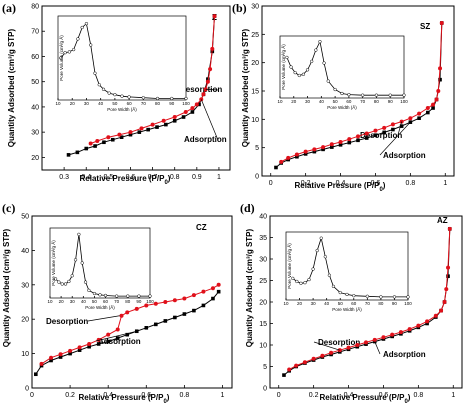  What do you see at coordinates (25, 354) in the screenshot?
I see `y-tick-label: 10` at bounding box center [25, 354].